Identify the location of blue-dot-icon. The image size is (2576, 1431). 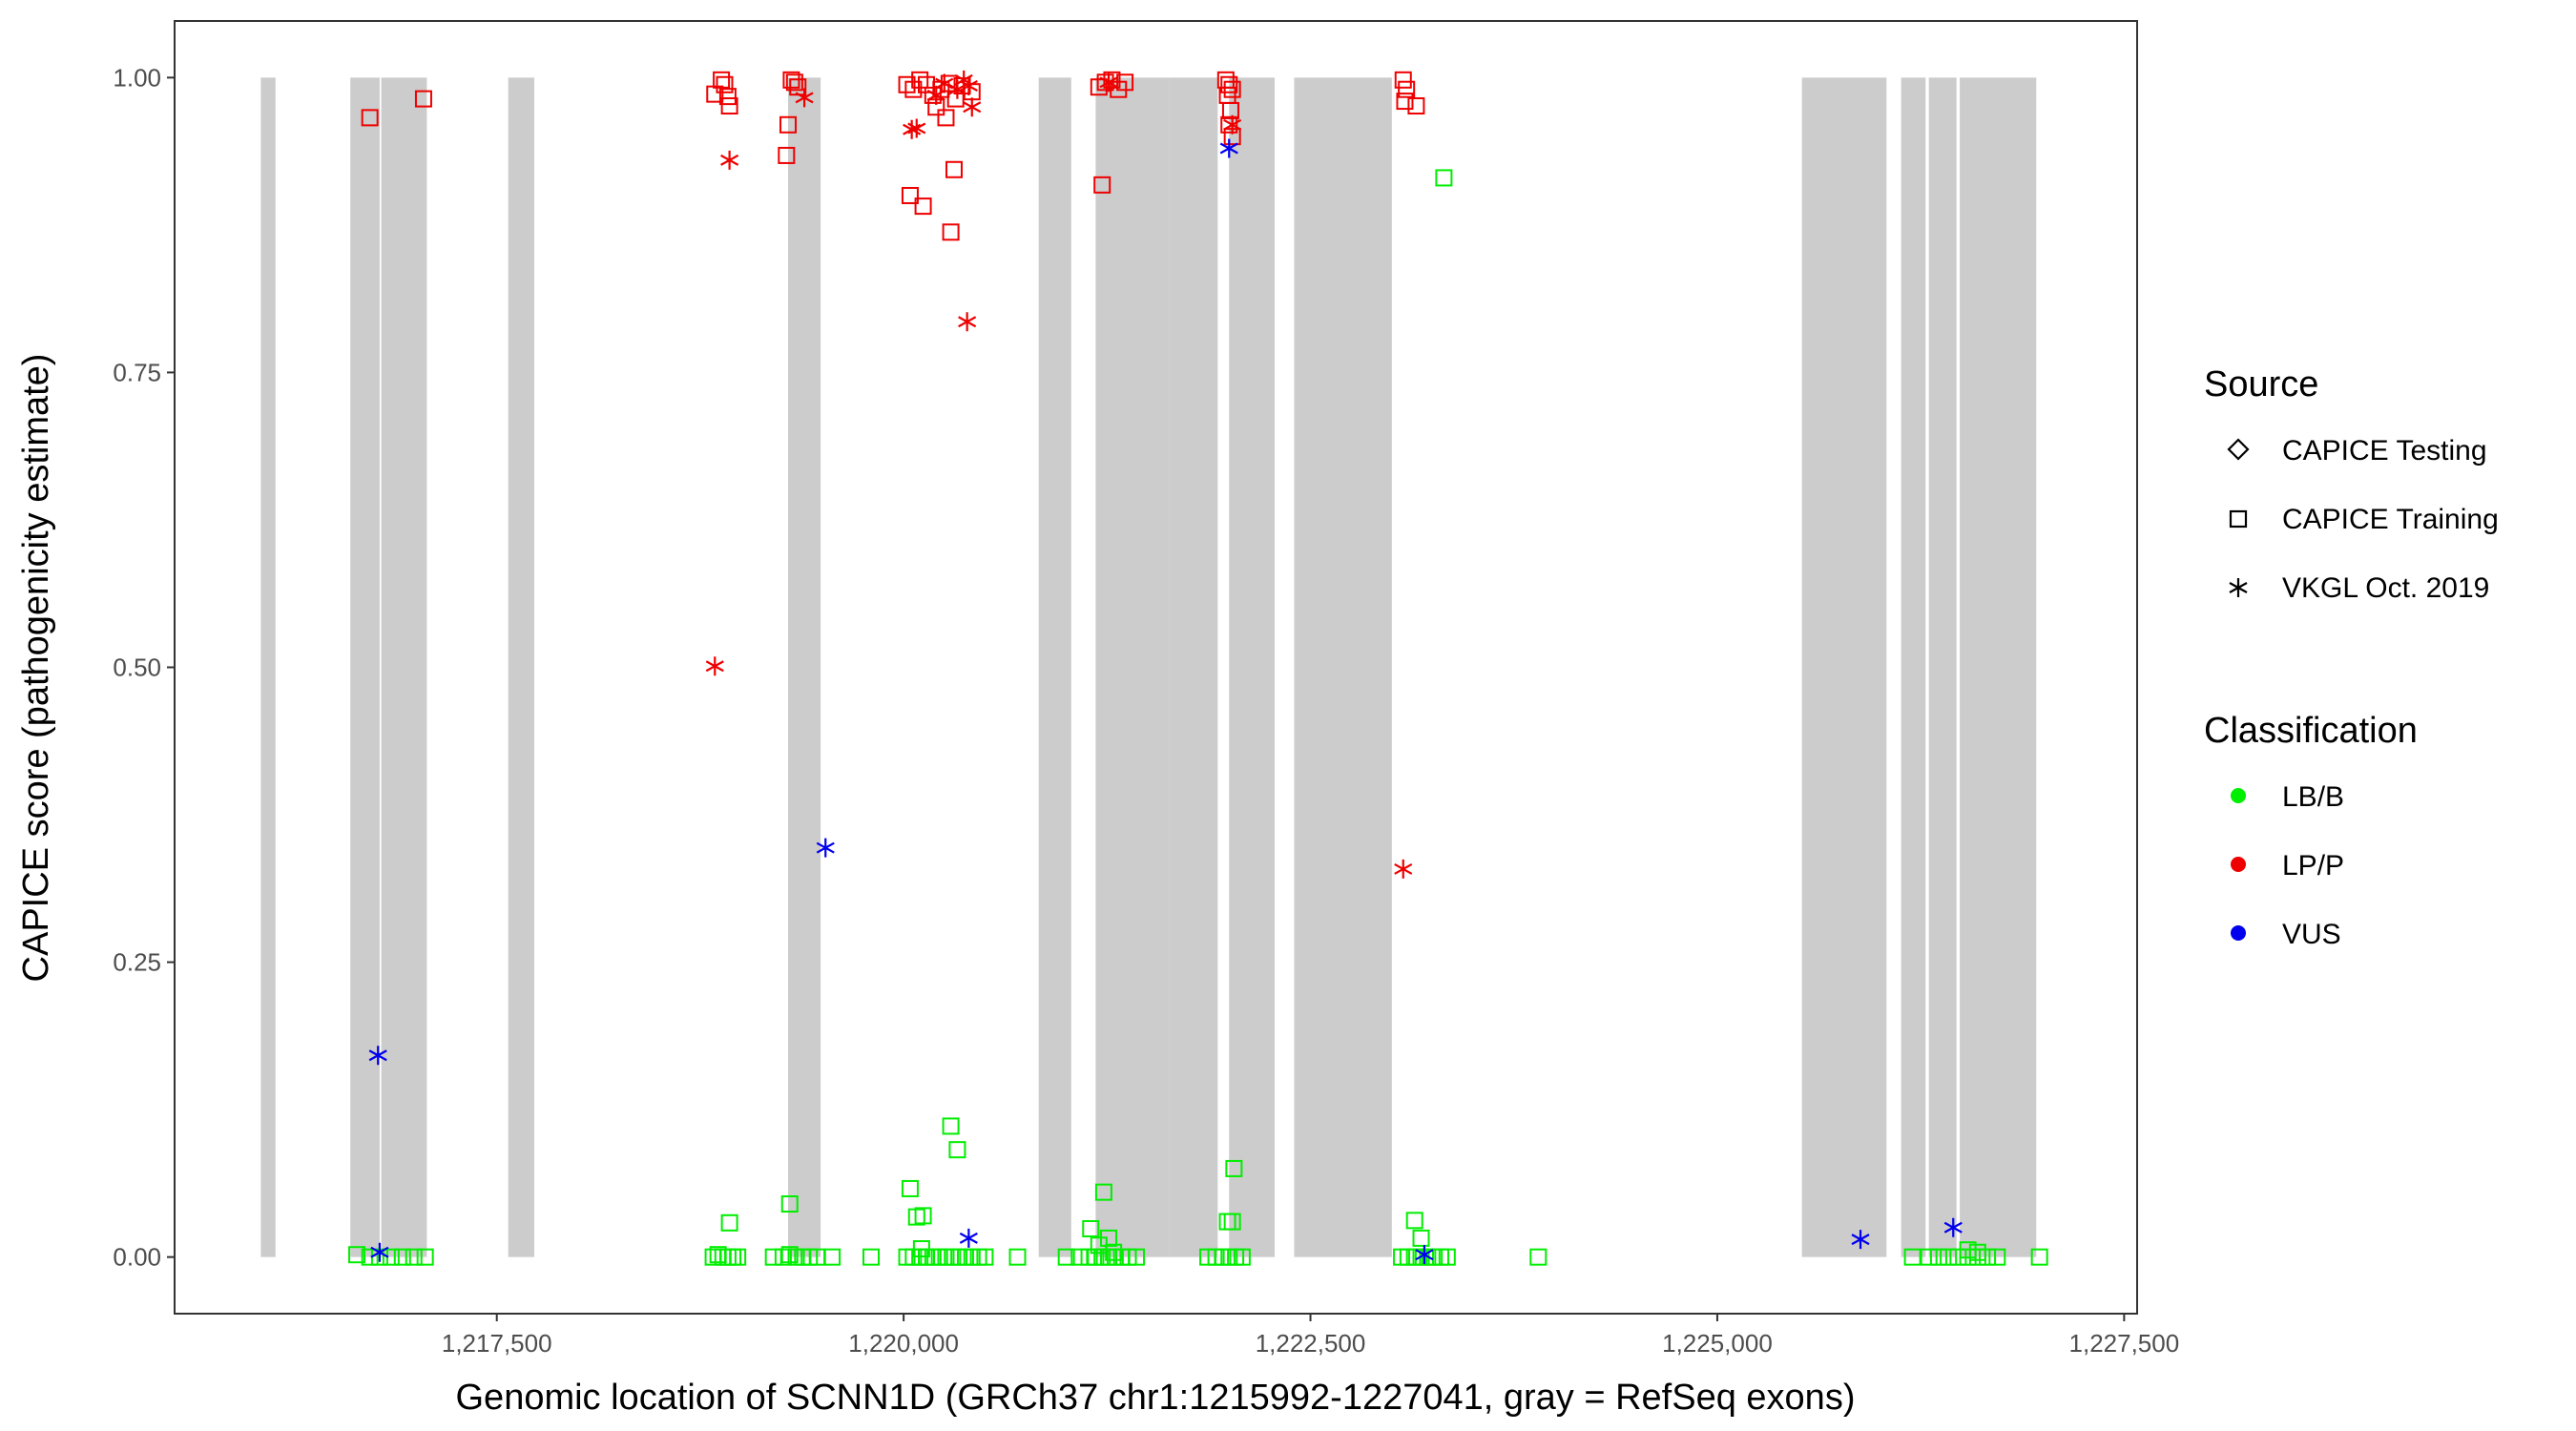
(2238, 933).